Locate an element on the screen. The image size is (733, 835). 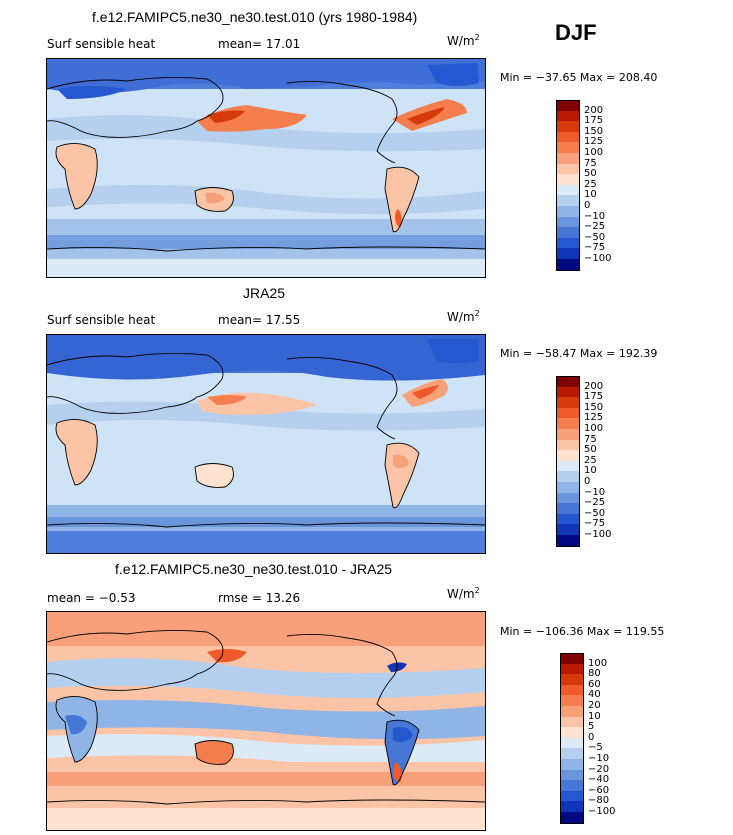
panel3-mean-label: mean = −0.53 is located at coordinates (91, 598).